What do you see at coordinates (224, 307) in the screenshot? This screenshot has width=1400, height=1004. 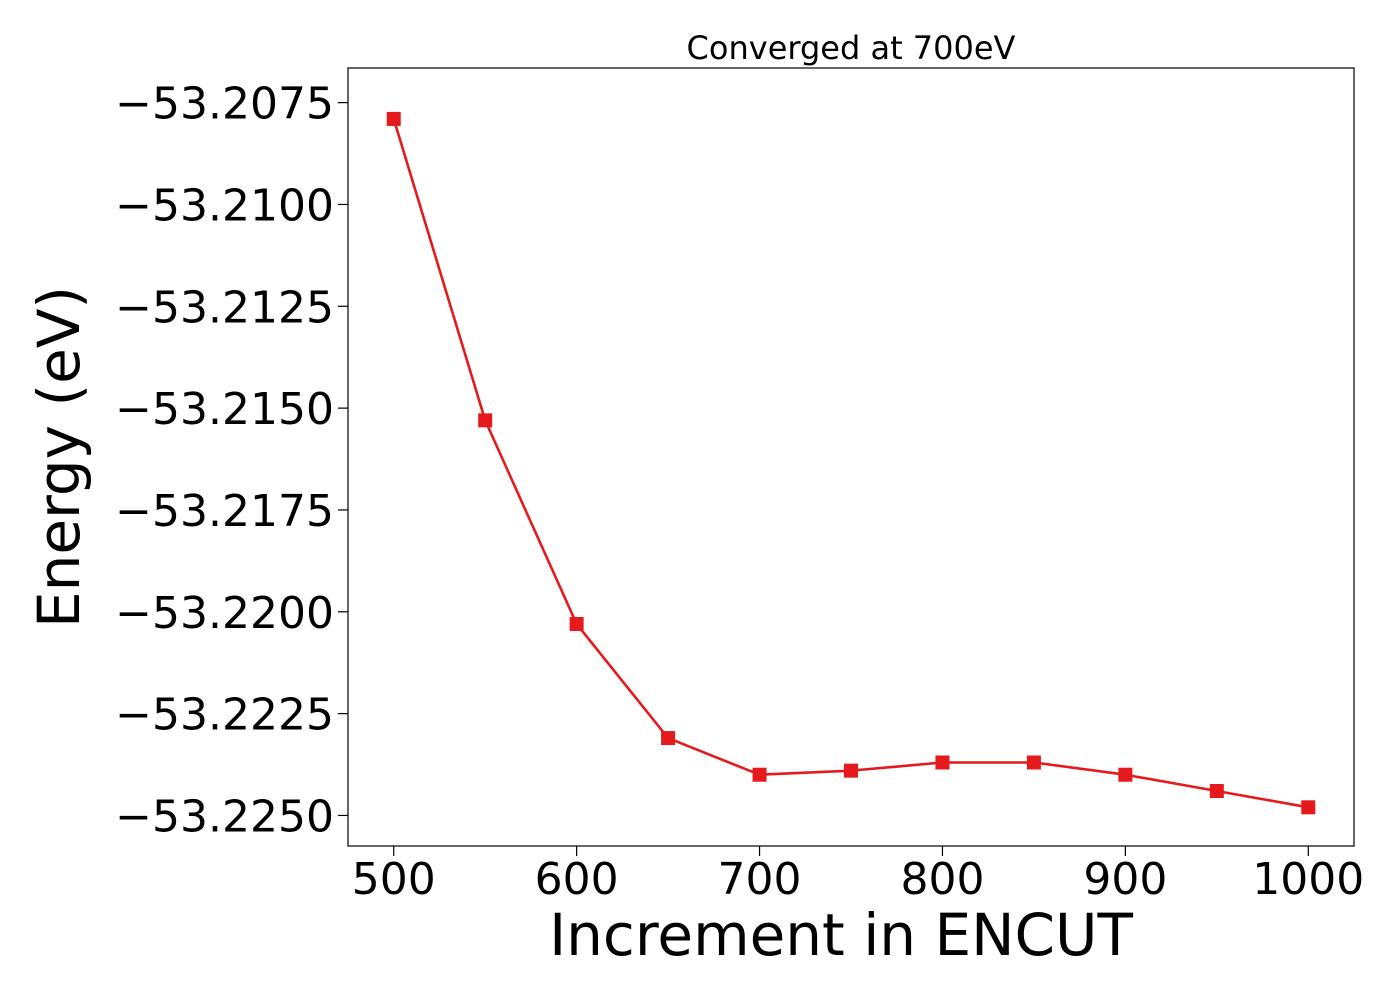 I see `y-tick-label: −53.2125` at bounding box center [224, 307].